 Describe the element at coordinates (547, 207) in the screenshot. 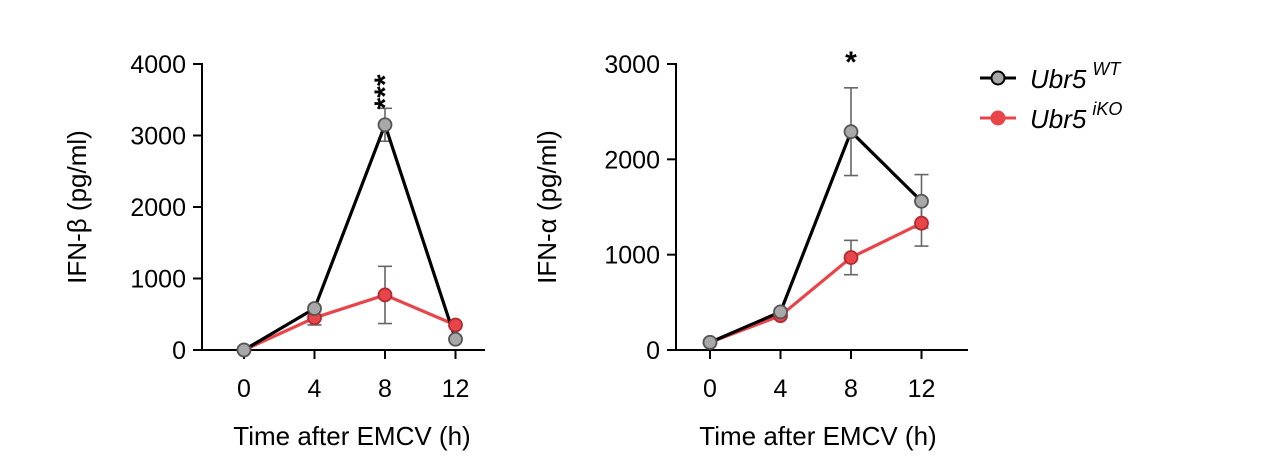

I see `ifn-alpha-y-axis-title: IFN-α (pg/ml)` at that location.